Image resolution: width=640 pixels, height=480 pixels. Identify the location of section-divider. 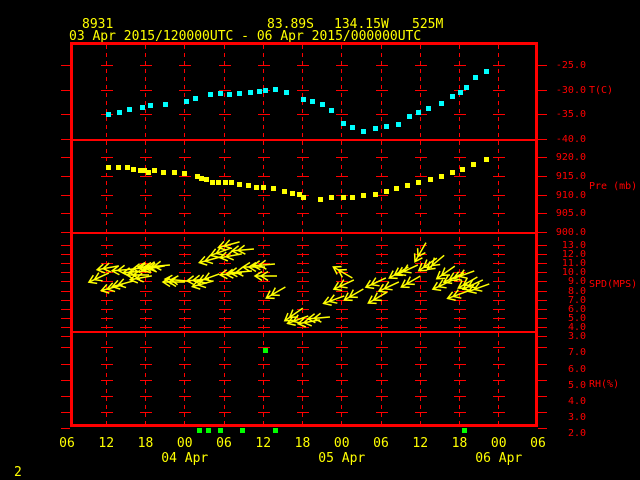
(304, 233).